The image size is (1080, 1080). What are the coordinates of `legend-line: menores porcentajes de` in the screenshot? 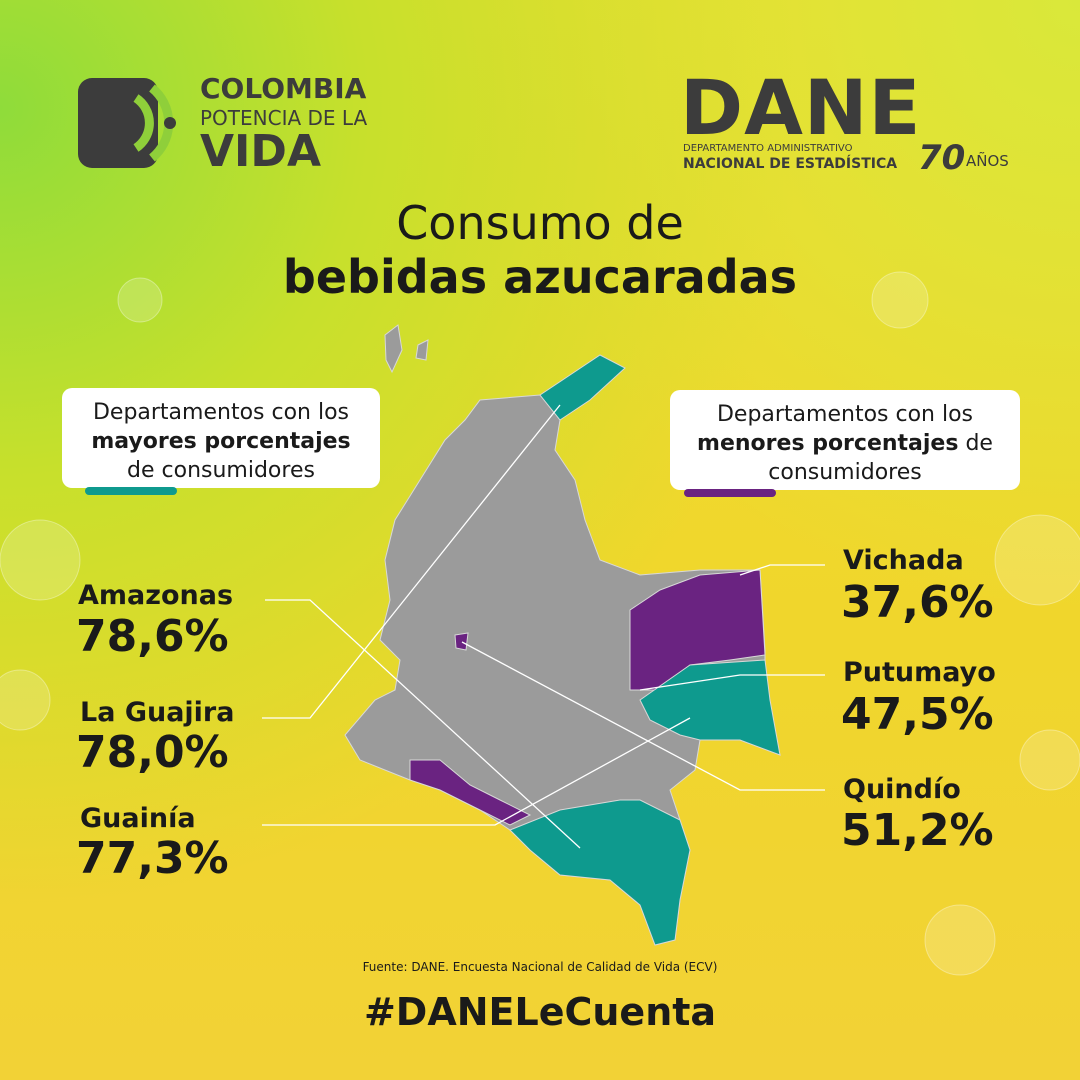 It's located at (845, 443).